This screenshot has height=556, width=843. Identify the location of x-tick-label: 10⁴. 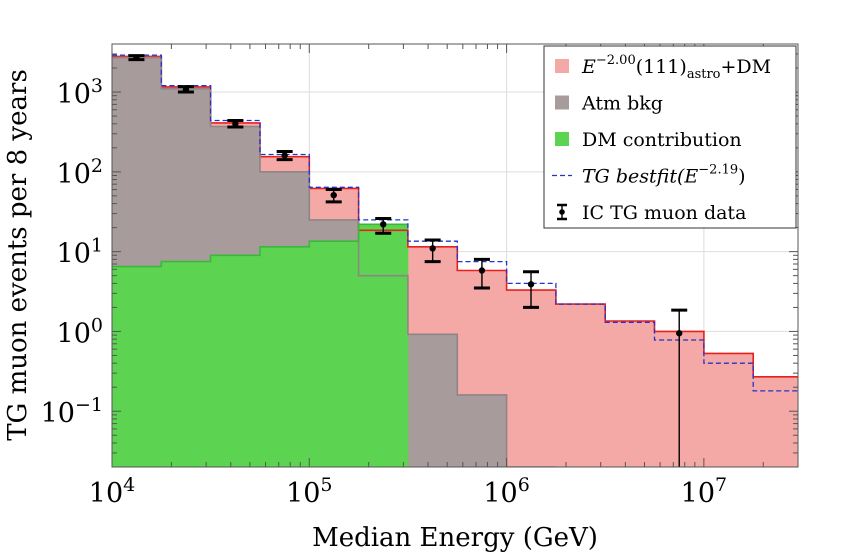
(112, 491).